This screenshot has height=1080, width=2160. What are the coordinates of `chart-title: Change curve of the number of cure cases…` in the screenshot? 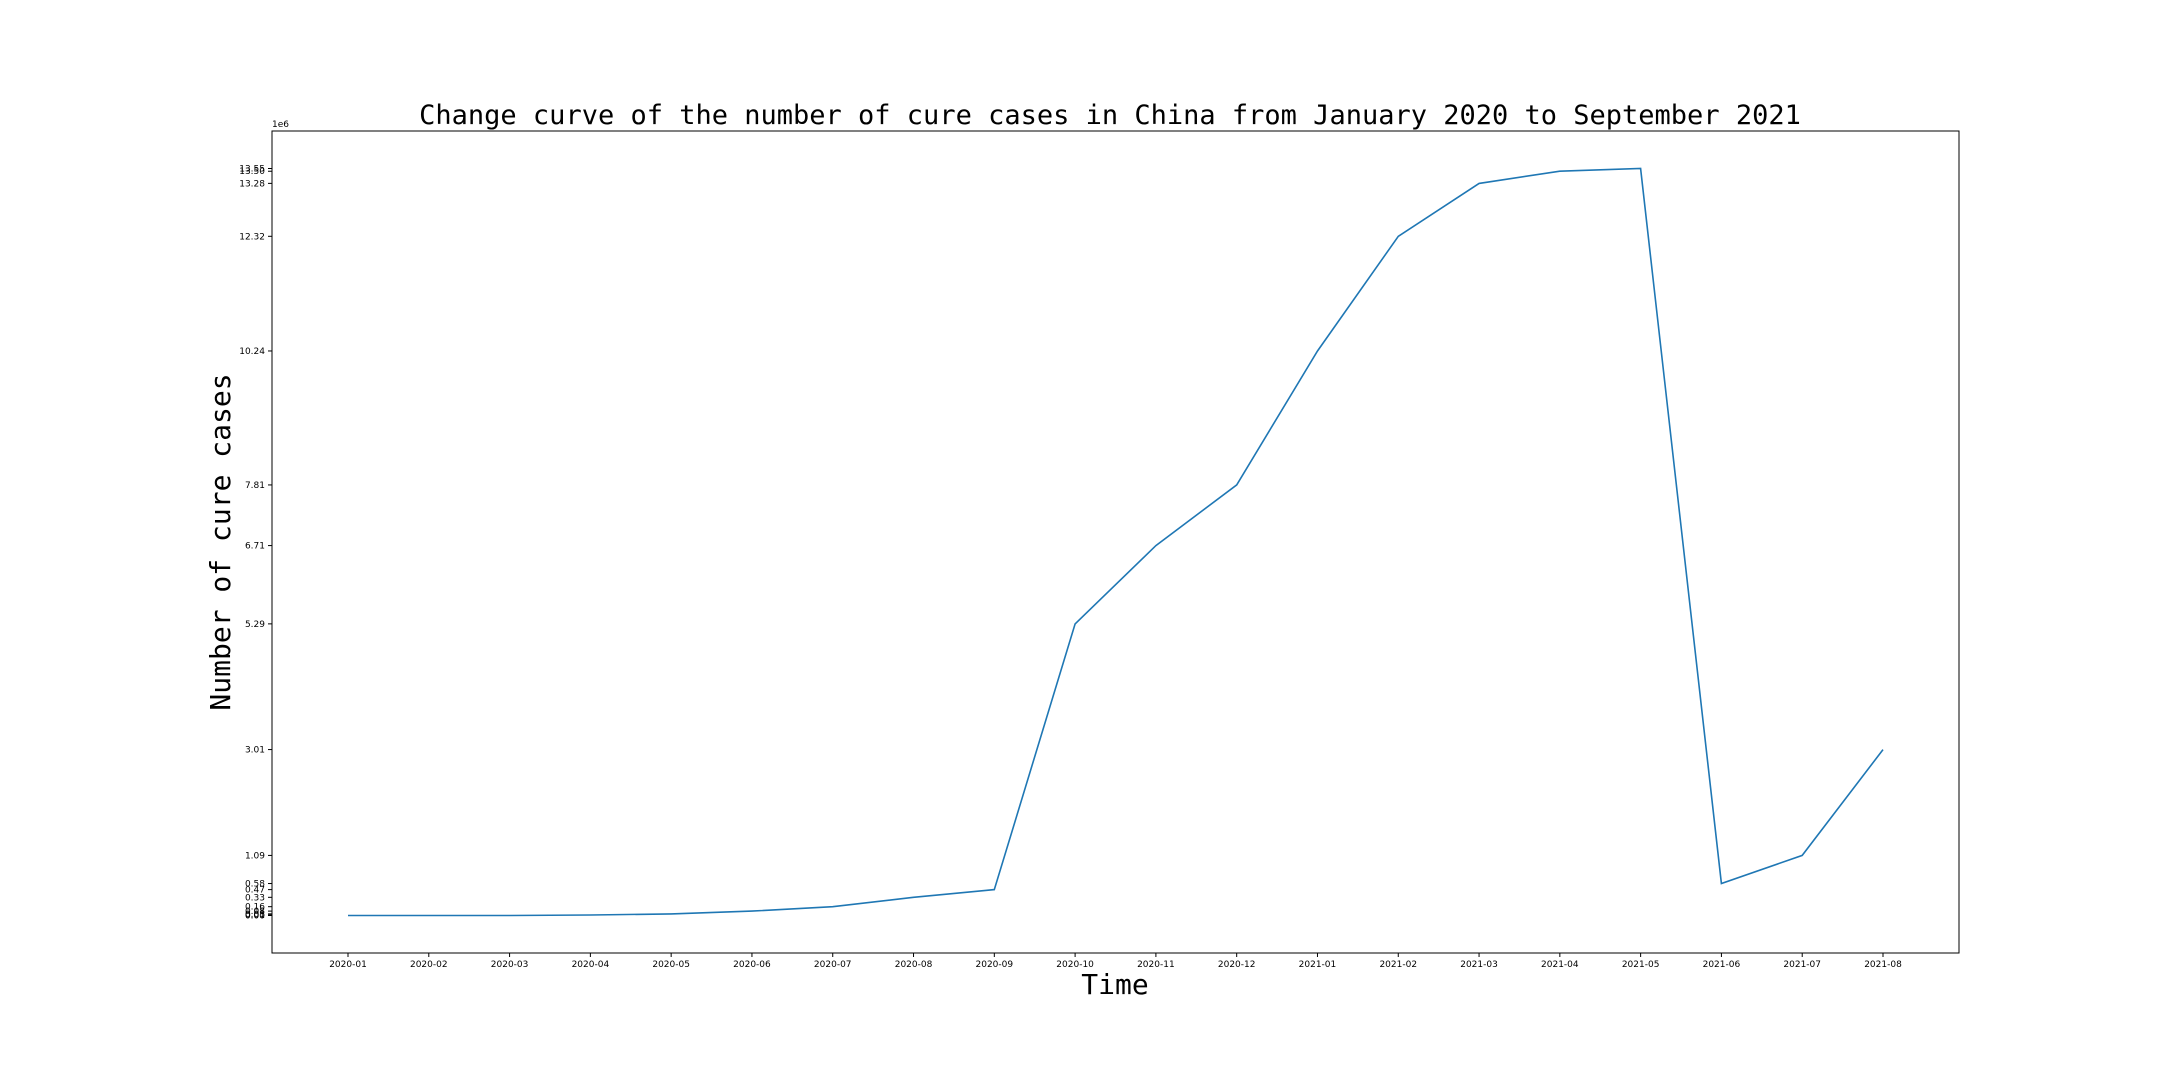 It's located at (1110, 115).